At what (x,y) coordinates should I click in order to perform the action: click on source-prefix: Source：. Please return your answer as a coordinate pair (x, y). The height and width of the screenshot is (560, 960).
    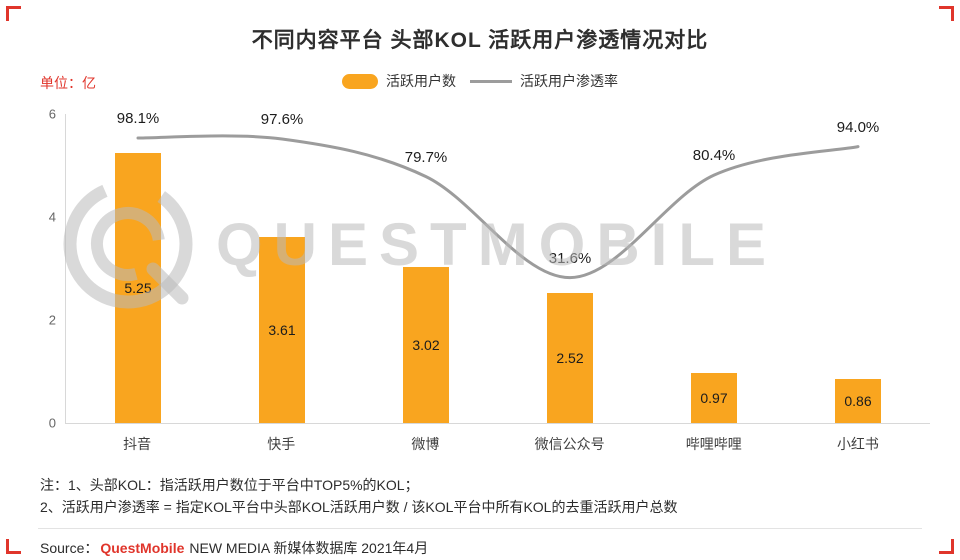
    Looking at the image, I should click on (69, 548).